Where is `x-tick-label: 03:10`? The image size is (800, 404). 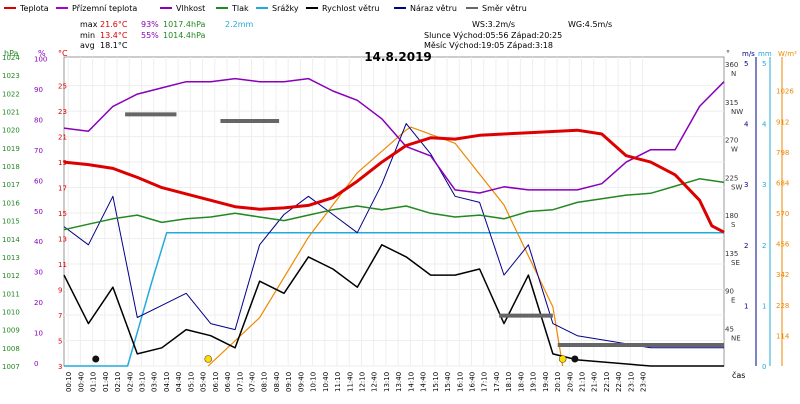 x-tick-label: 03:10 is located at coordinates (142, 382).